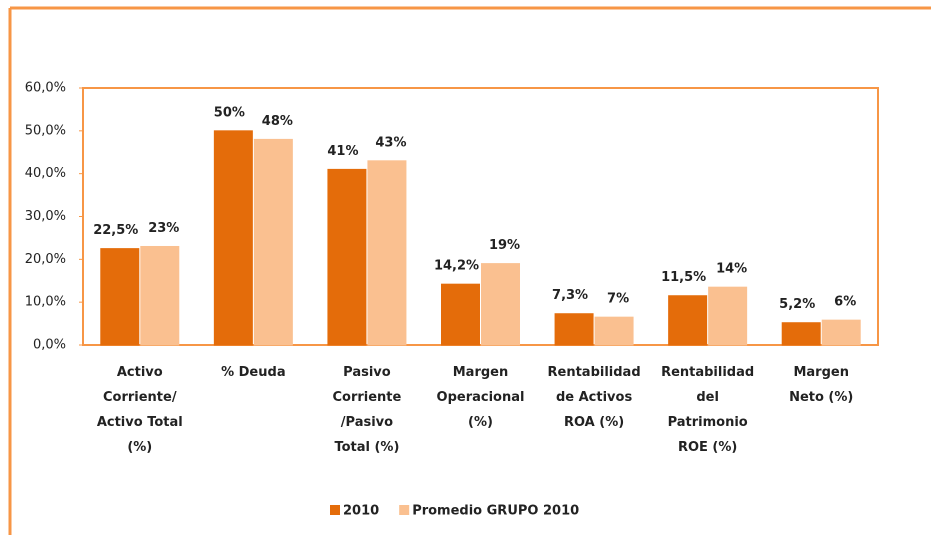 The image size is (931, 535). I want to click on x-tick-line: Pasivo, so click(367, 372).